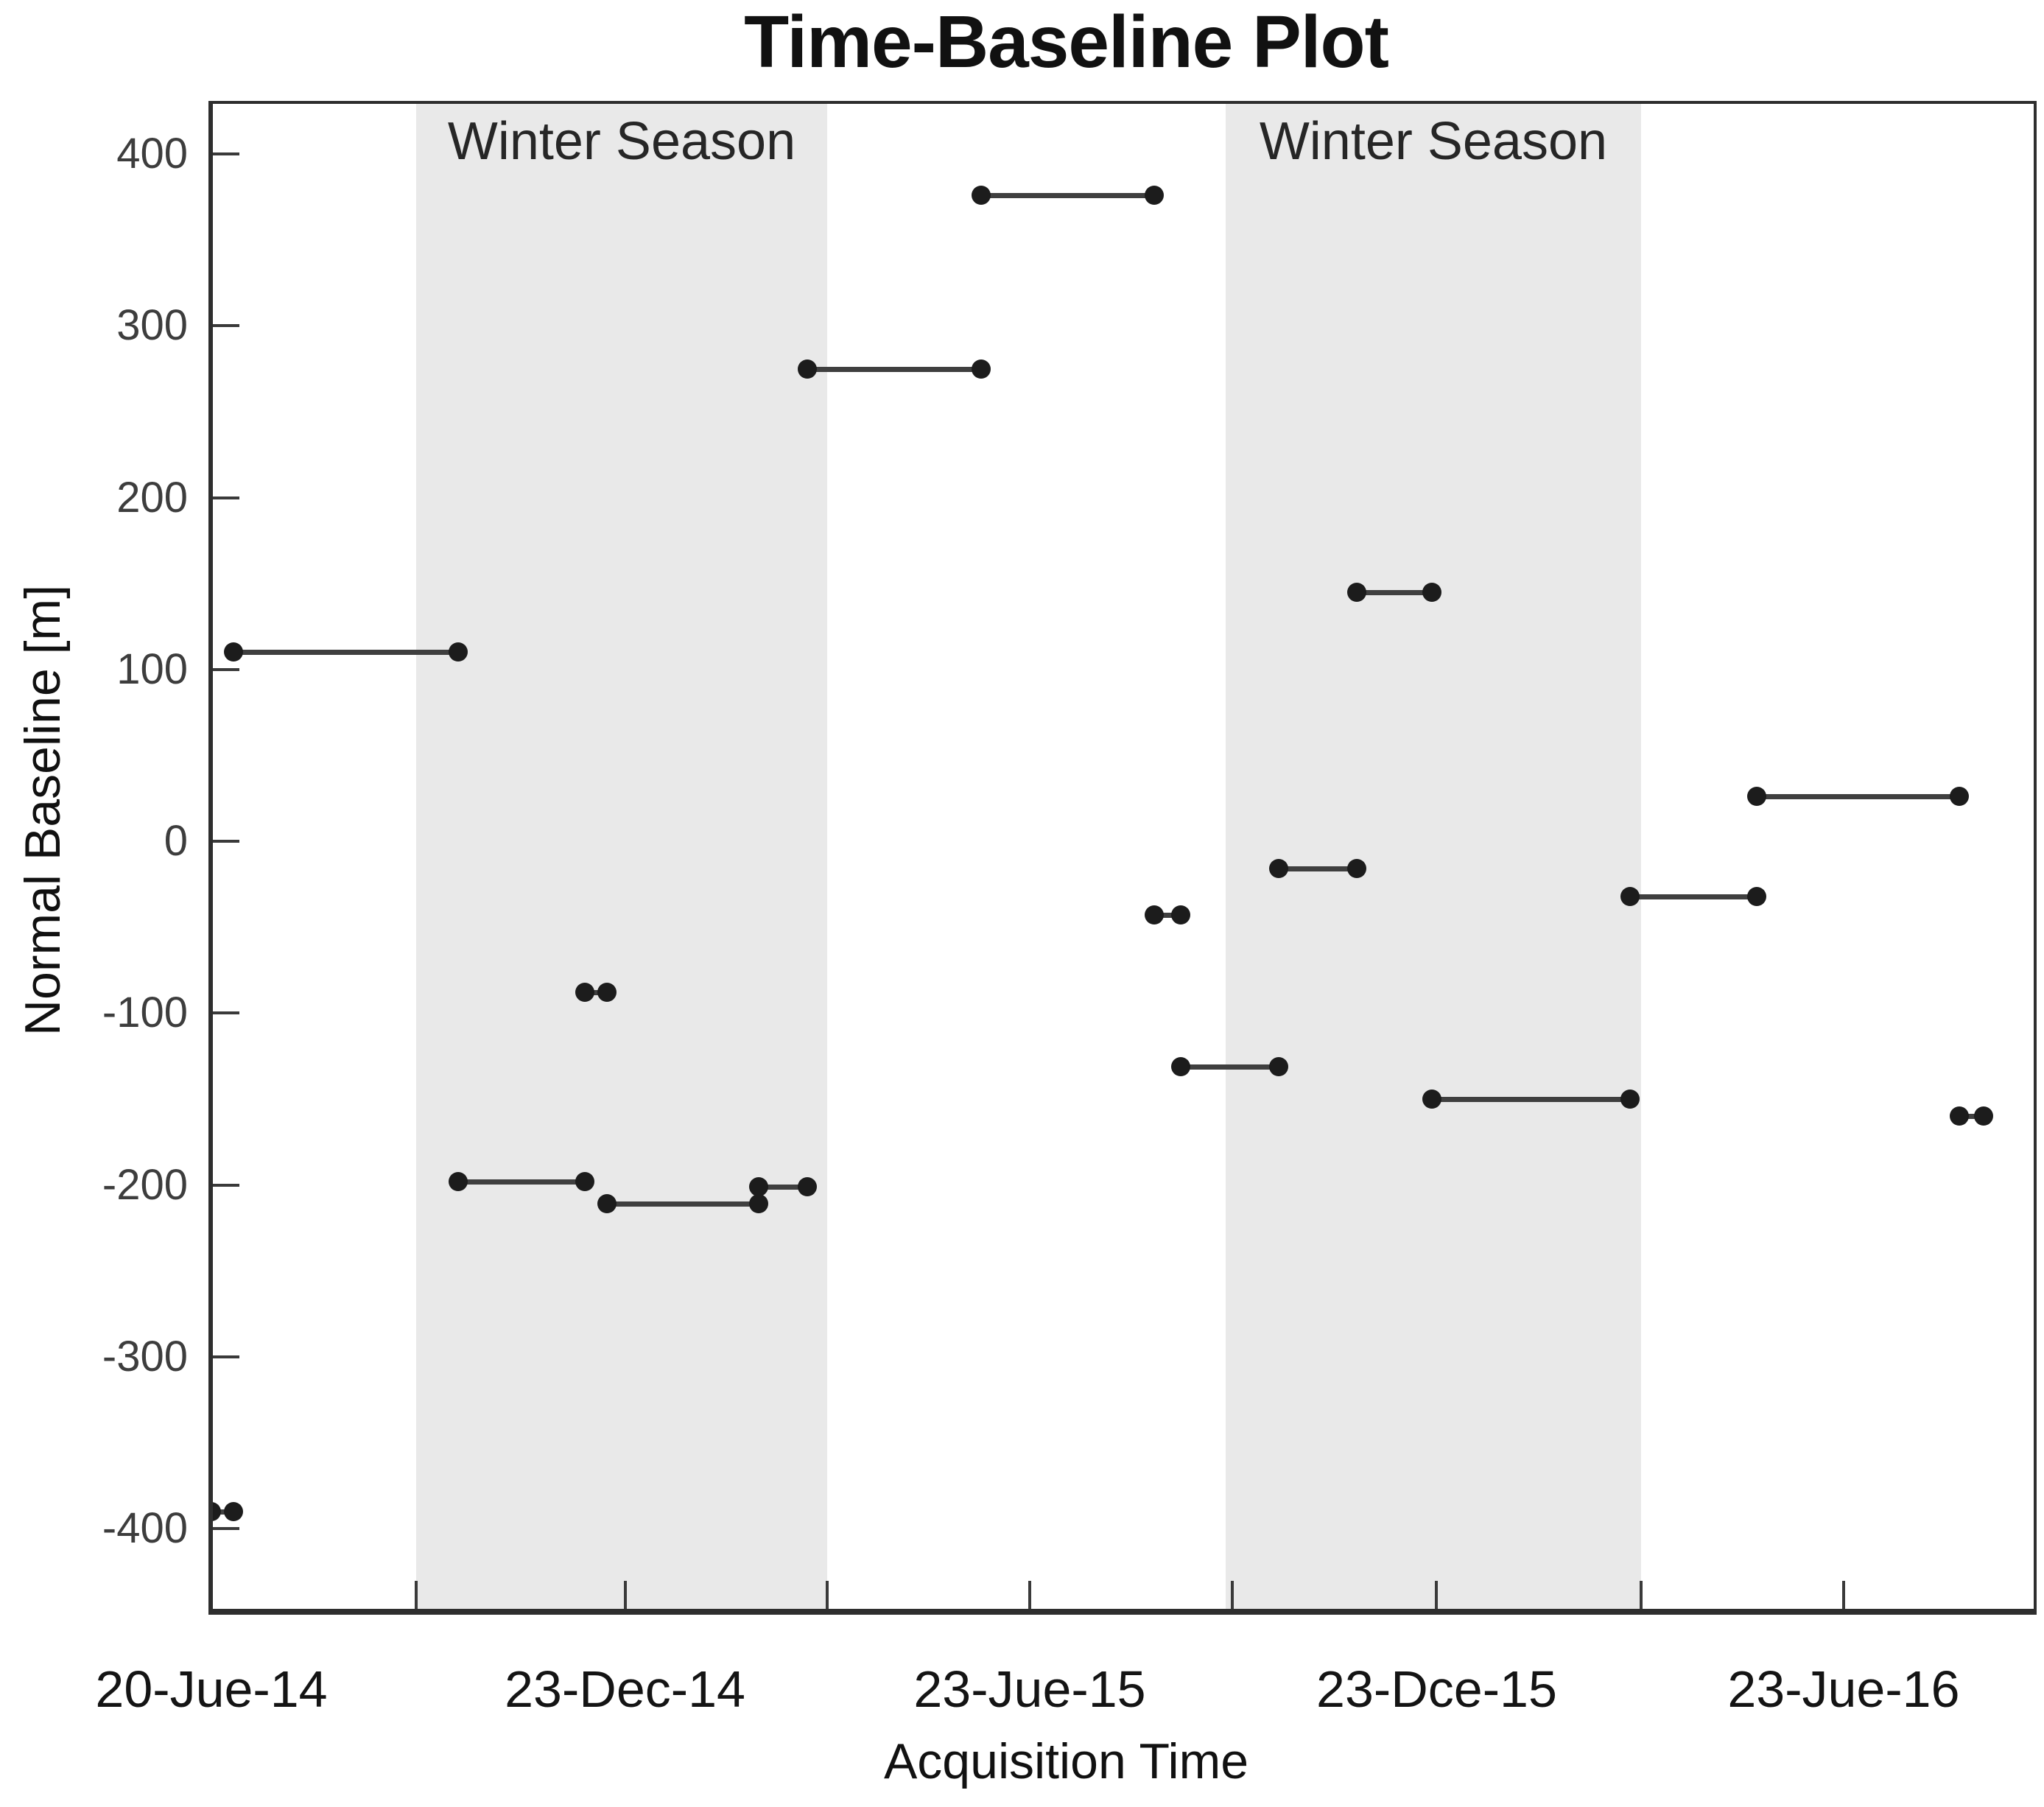 Image resolution: width=2044 pixels, height=1807 pixels. What do you see at coordinates (212, 1689) in the screenshot?
I see `x-tick-label: 20-Jue-14` at bounding box center [212, 1689].